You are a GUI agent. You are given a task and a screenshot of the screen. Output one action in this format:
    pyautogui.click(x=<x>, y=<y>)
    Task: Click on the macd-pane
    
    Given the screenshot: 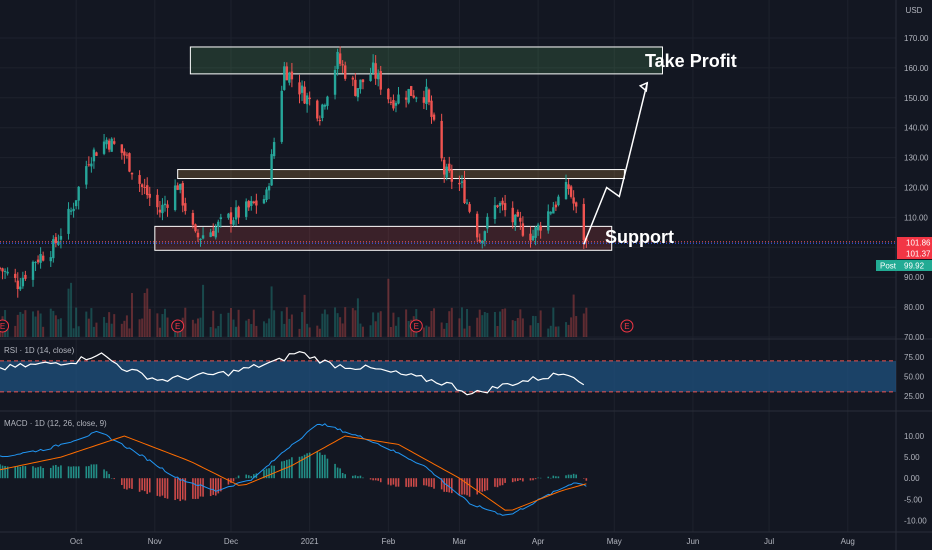 What is the action you would take?
    pyautogui.click(x=294, y=469)
    